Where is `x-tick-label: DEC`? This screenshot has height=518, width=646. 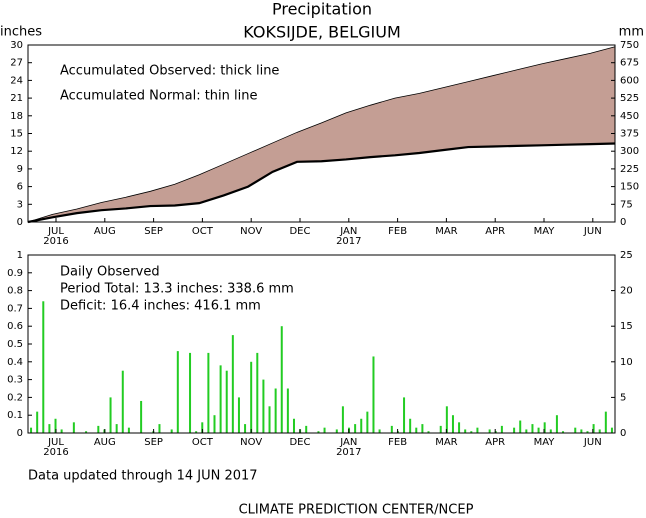 x-tick-label: DEC is located at coordinates (299, 442).